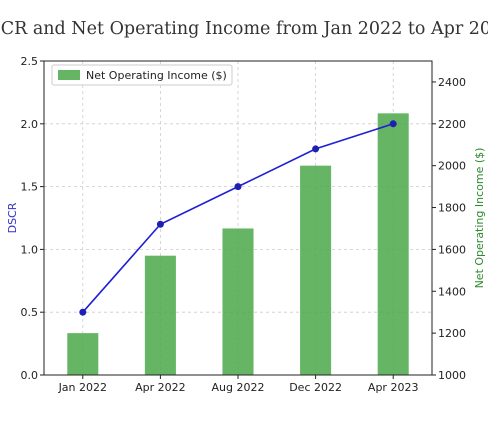 Image resolution: width=488 pixels, height=421 pixels. What do you see at coordinates (82, 387) in the screenshot?
I see `x-tick-label: Jan 2022` at bounding box center [82, 387].